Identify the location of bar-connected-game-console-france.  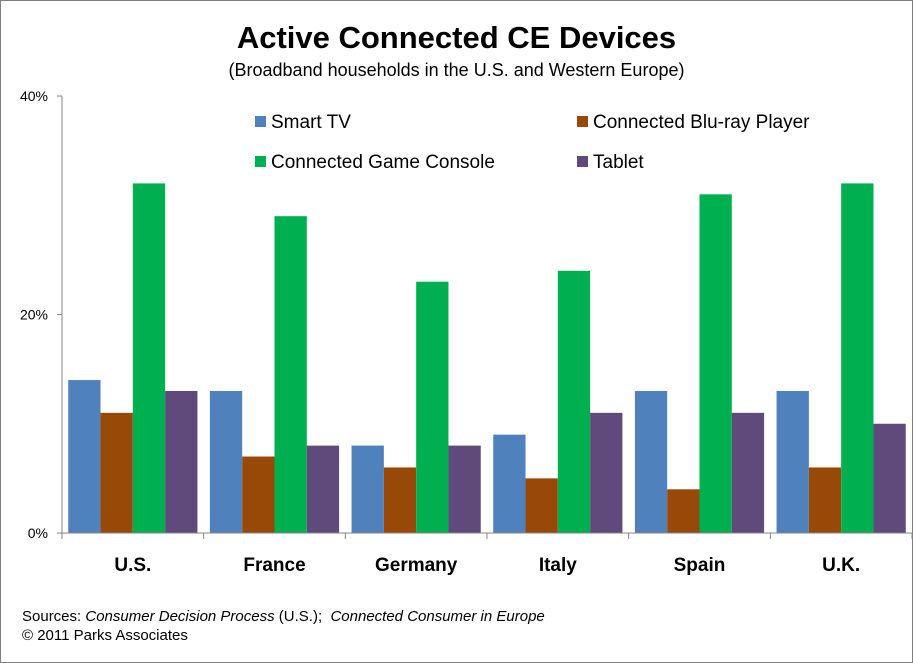
(290, 375).